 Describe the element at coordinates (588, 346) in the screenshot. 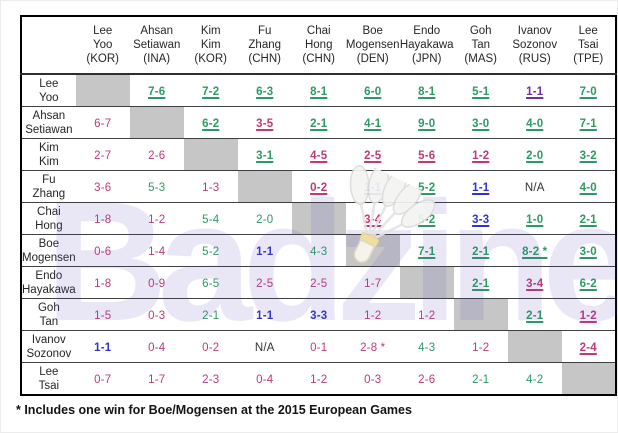

I see `h2h-cell: 2-4` at that location.